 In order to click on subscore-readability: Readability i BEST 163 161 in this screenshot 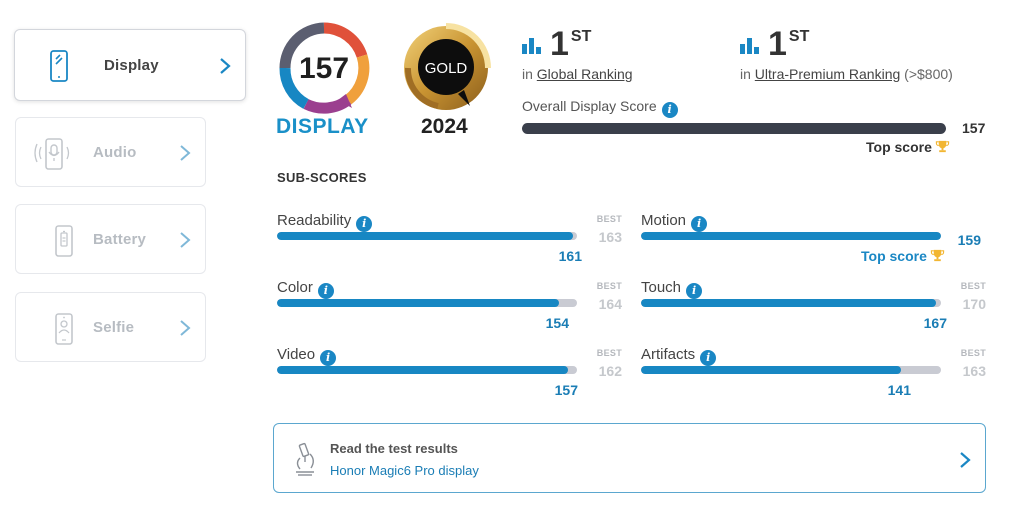, I will do `click(449, 242)`.